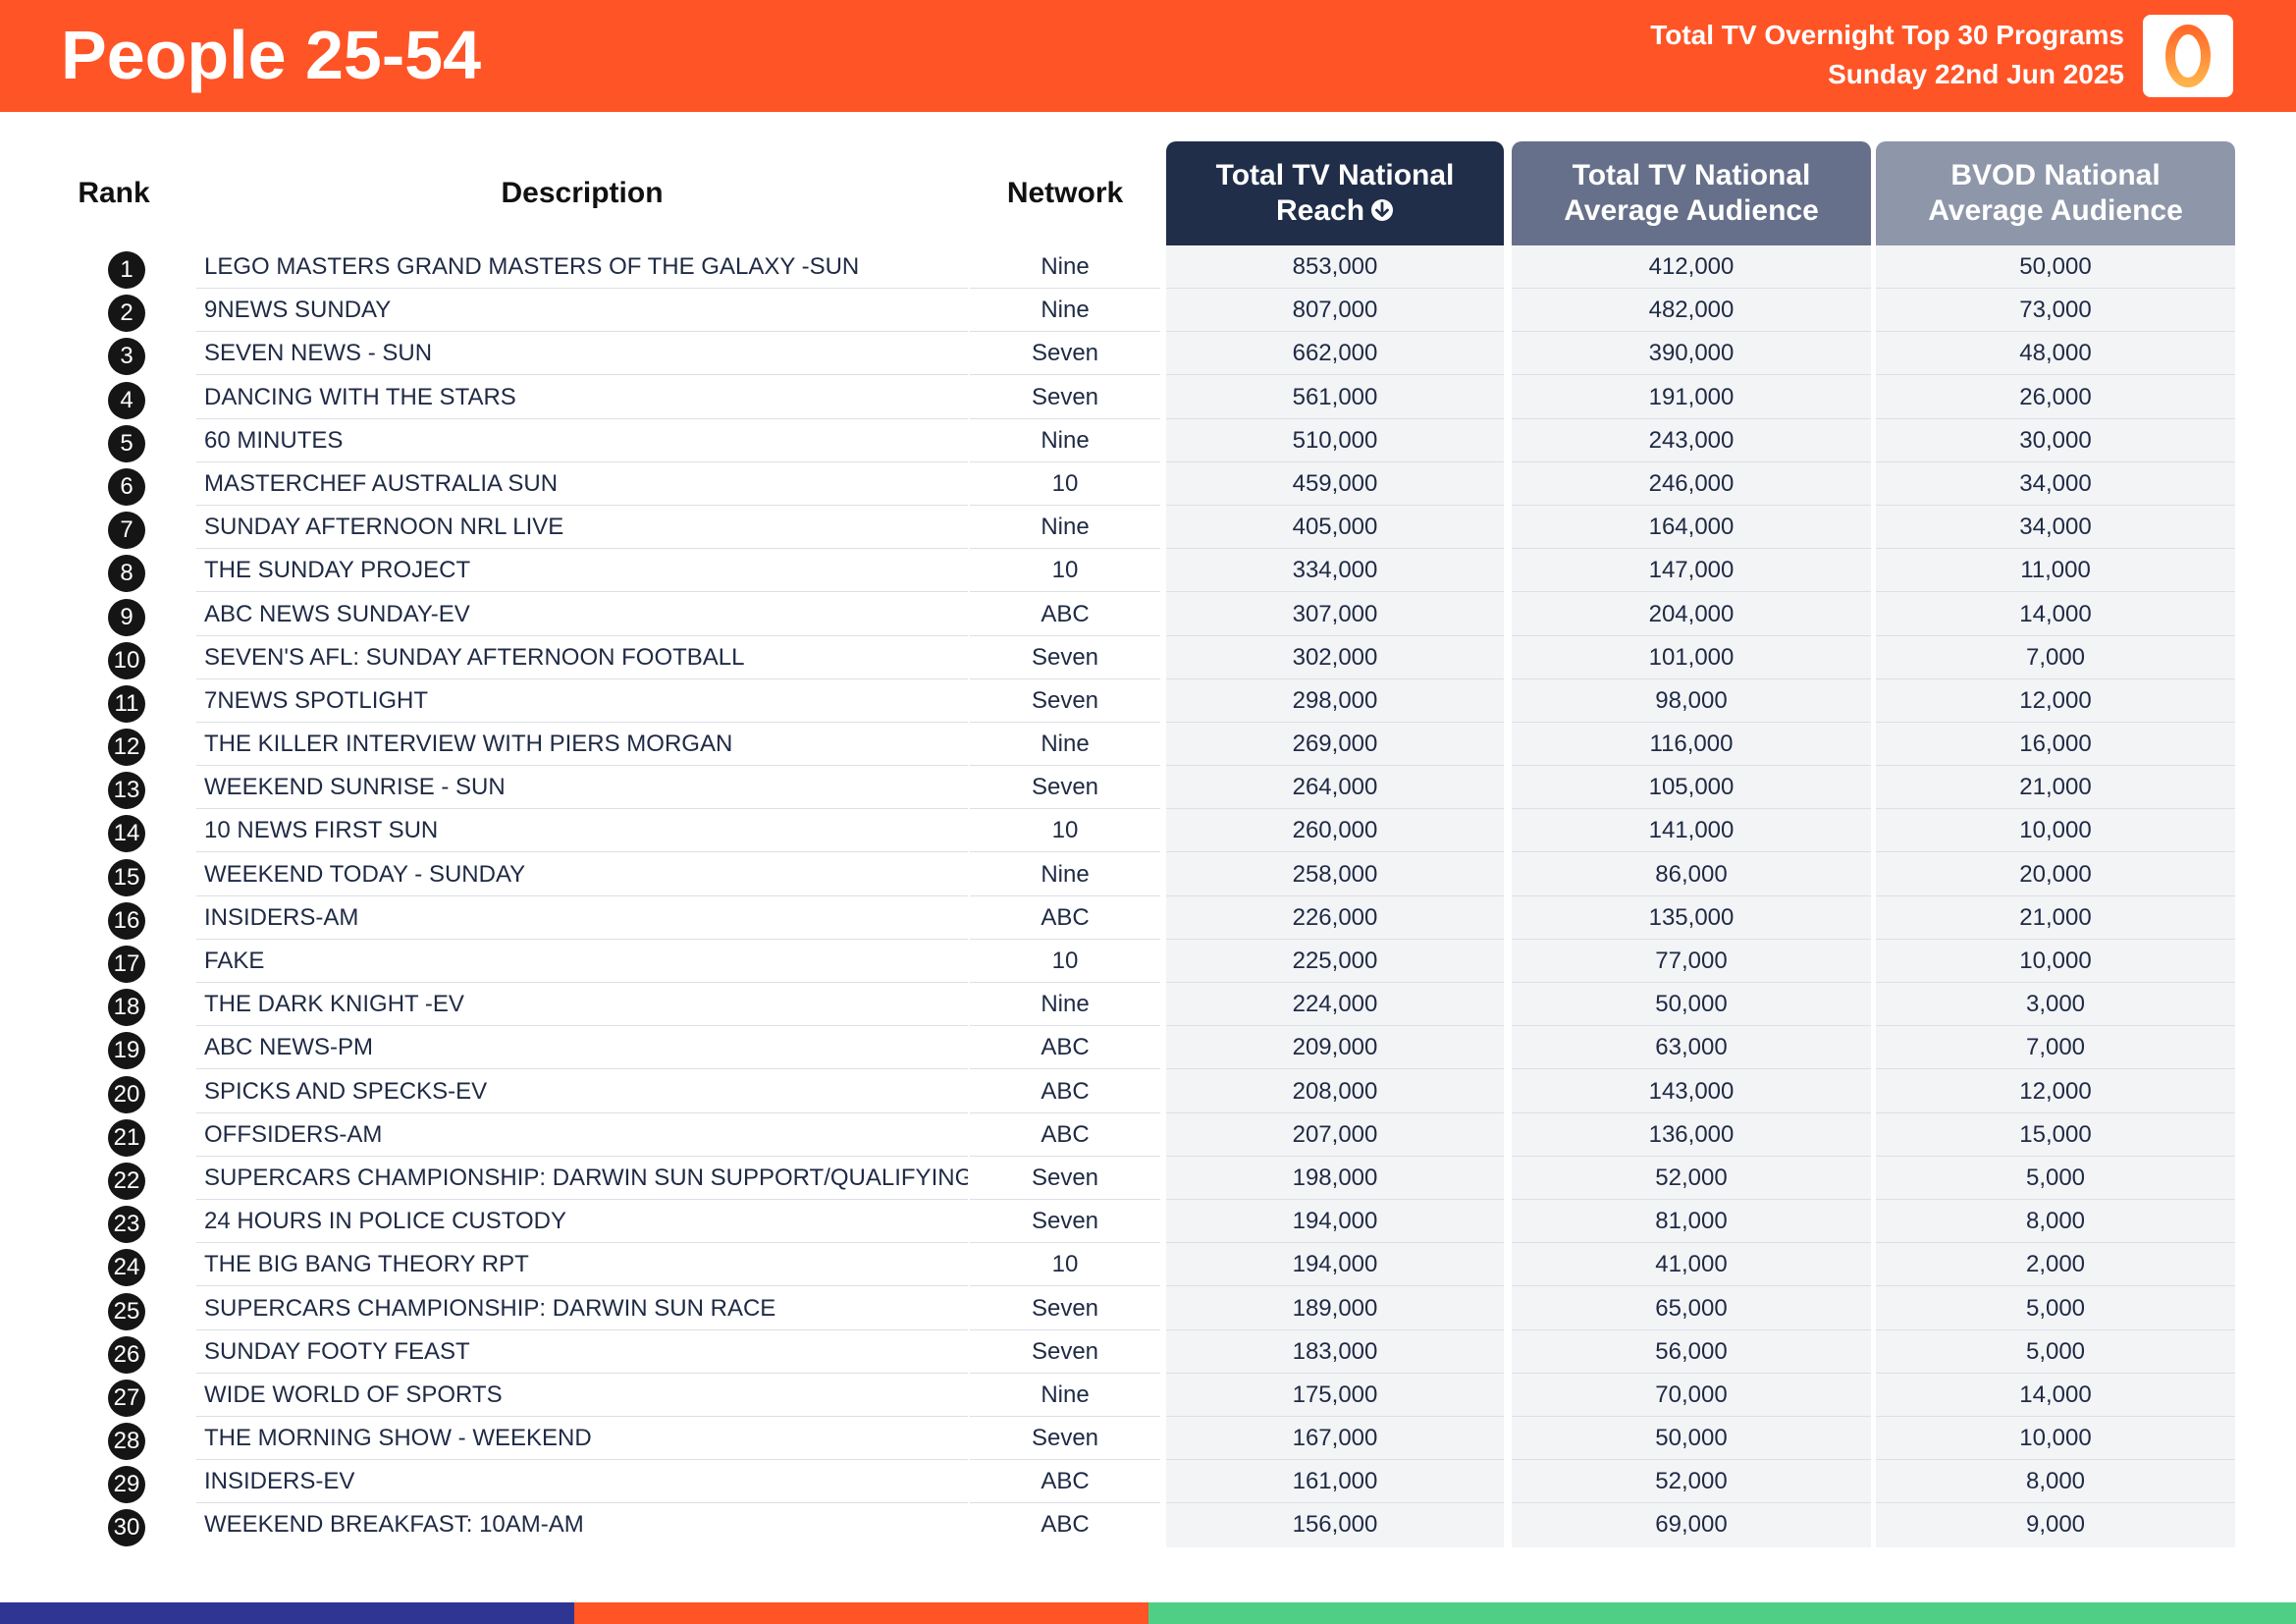 The width and height of the screenshot is (2296, 1624). I want to click on bvod-value: 7,000, so click(2055, 657).